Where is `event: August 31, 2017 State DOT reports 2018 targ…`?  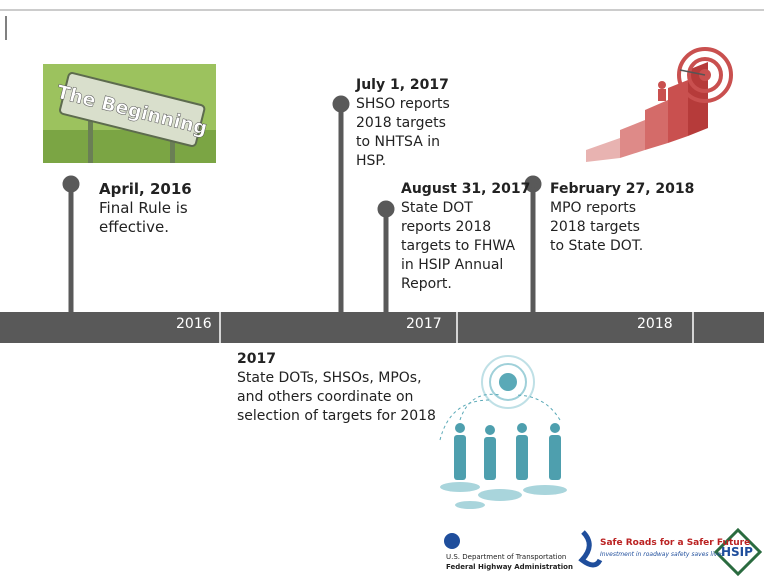 event: August 31, 2017 State DOT reports 2018 targ… is located at coordinates (465, 237).